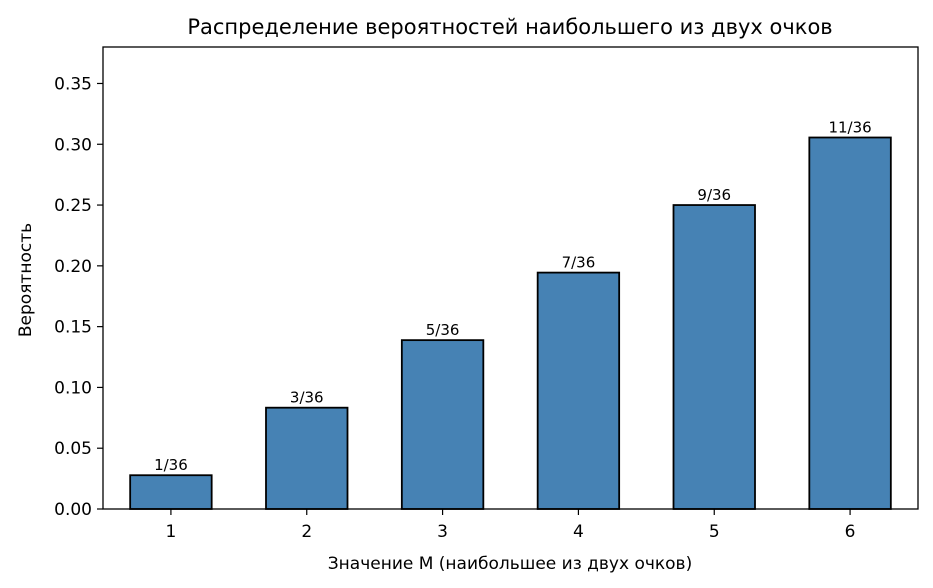  What do you see at coordinates (306, 532) in the screenshot?
I see `x-tick-label: 2` at bounding box center [306, 532].